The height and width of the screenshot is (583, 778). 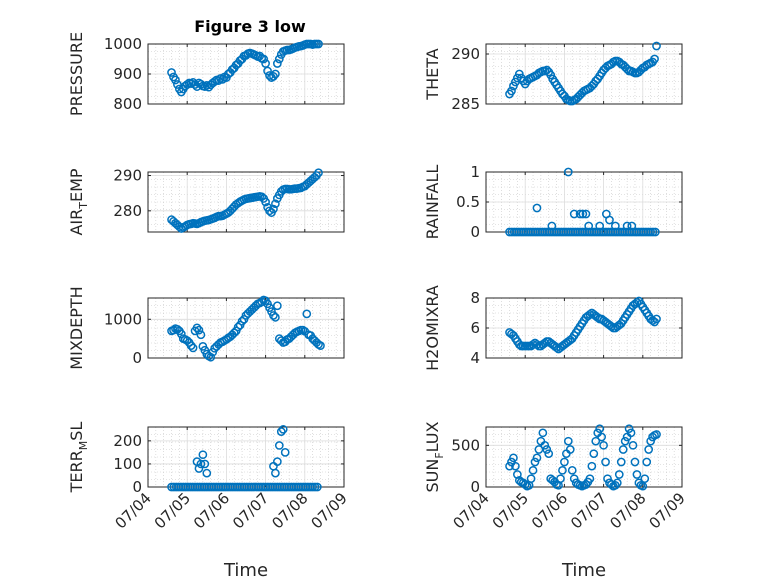 I want to click on x-tick-label: 07/06, so click(x=549, y=510).